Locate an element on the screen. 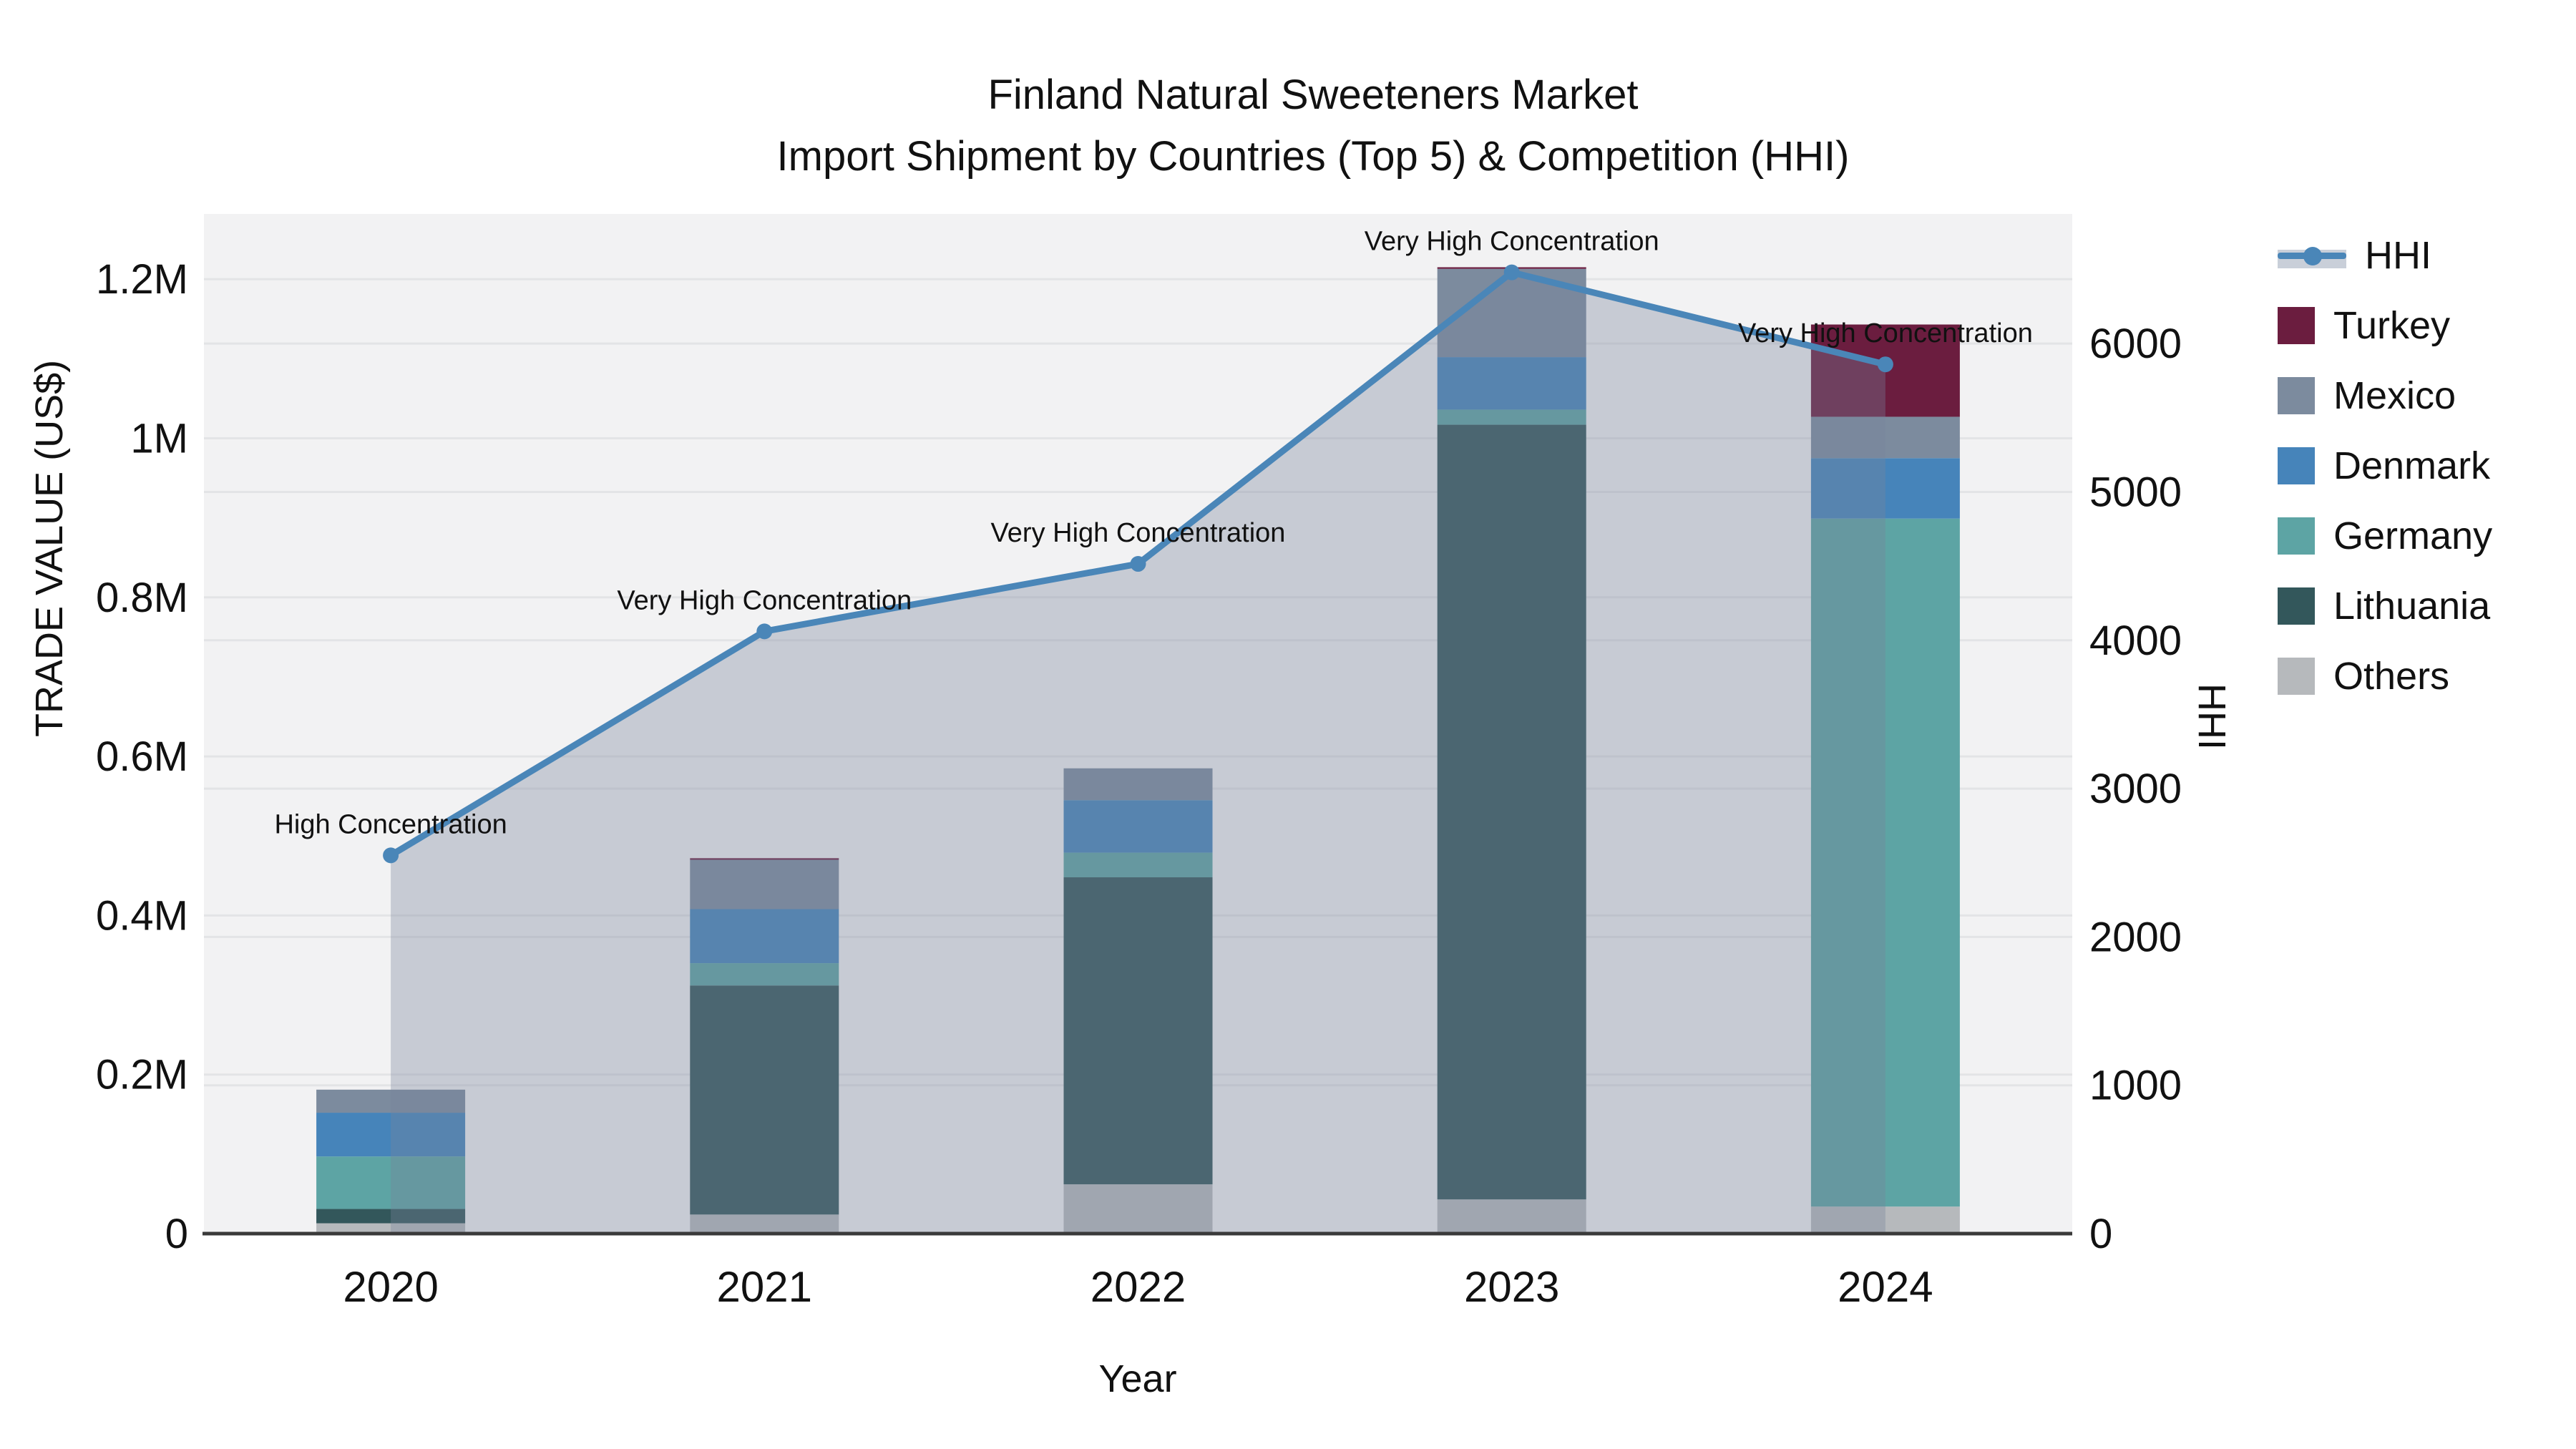  legend-item-others: Others is located at coordinates (2385, 676).